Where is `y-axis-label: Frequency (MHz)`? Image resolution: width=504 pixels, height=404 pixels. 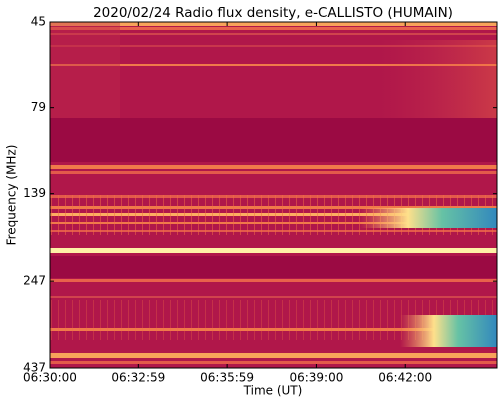 y-axis-label: Frequency (MHz) is located at coordinates (12, 195).